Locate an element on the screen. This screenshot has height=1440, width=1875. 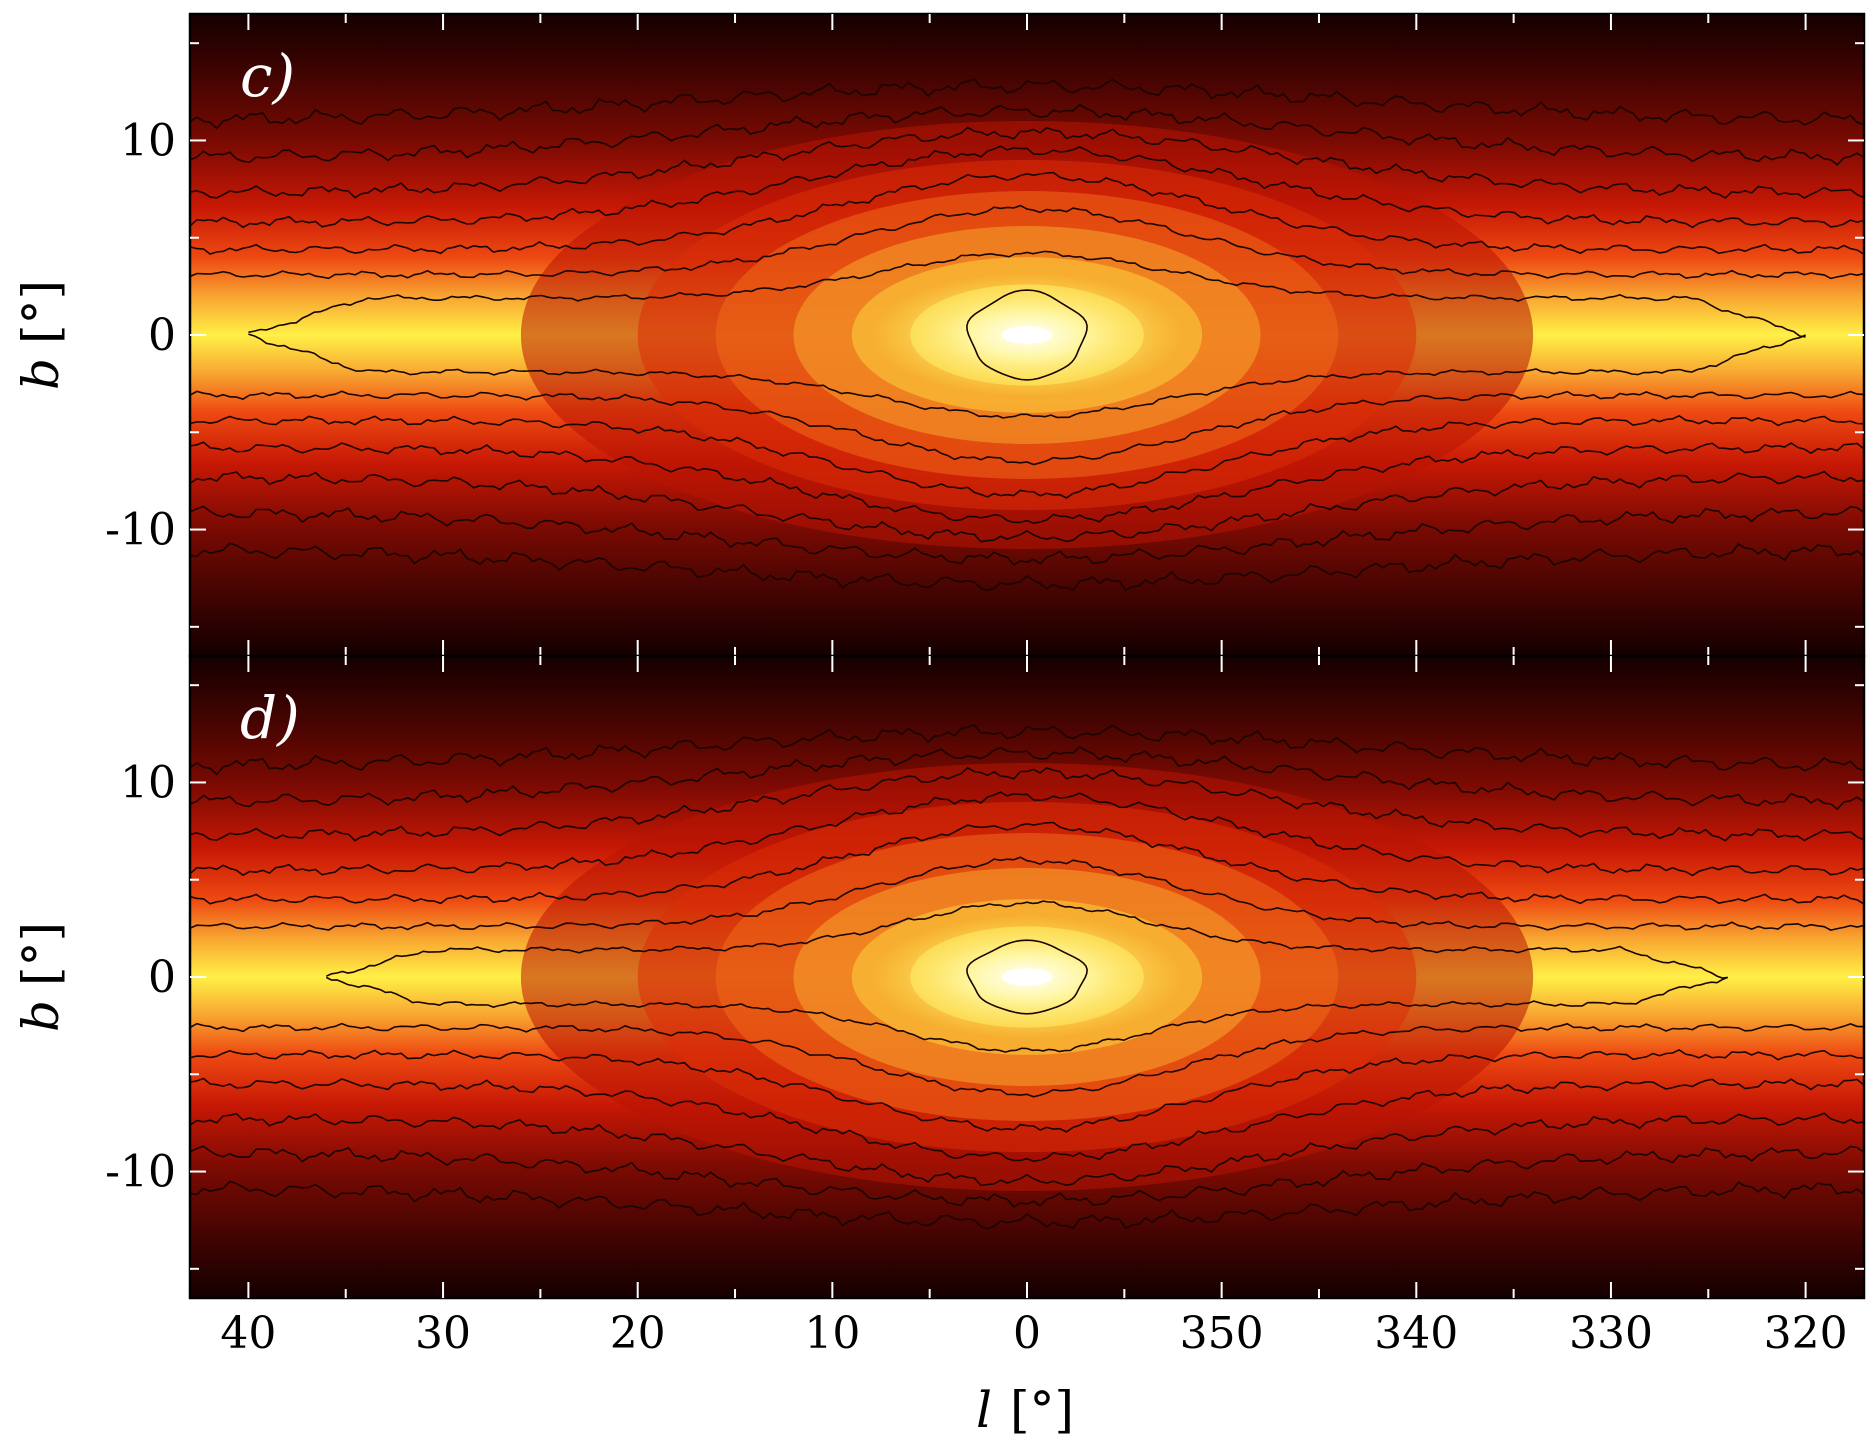
panel-label: c) is located at coordinates (267, 76).